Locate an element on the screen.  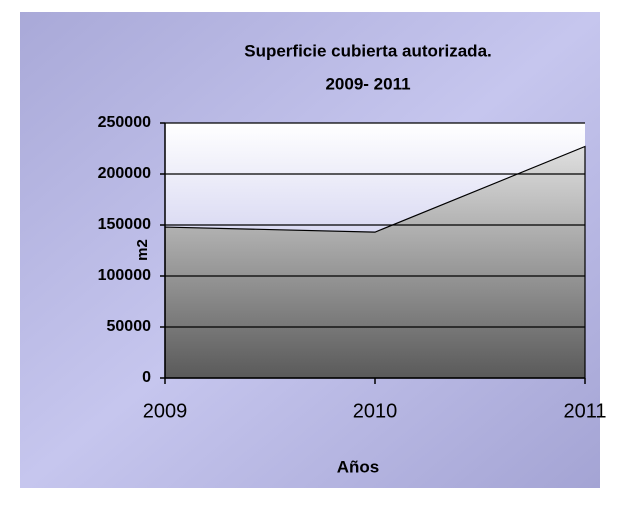
x-axis-label: Años is located at coordinates (358, 466).